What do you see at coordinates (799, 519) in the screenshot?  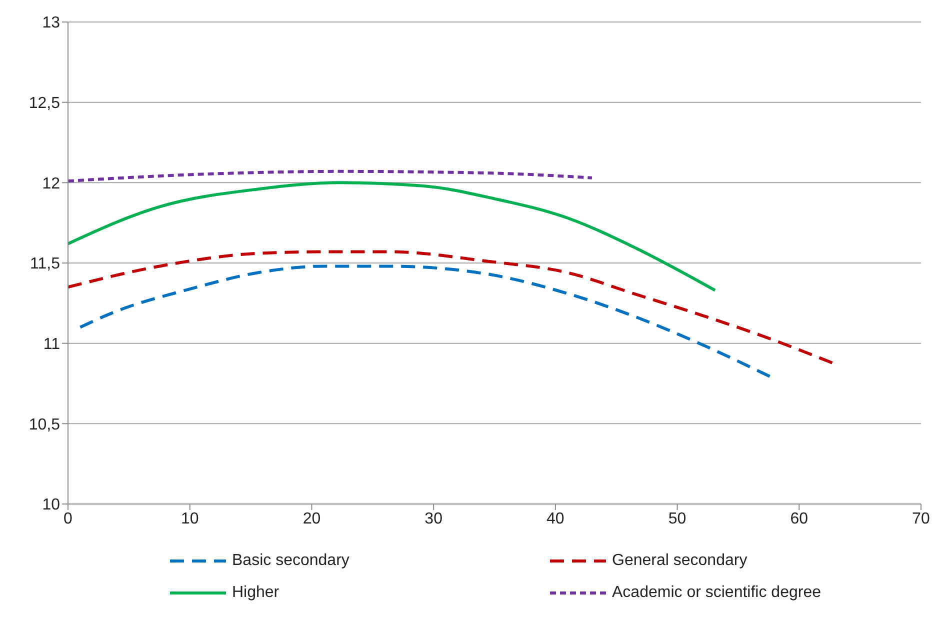 I see `x-tick-label: 60` at bounding box center [799, 519].